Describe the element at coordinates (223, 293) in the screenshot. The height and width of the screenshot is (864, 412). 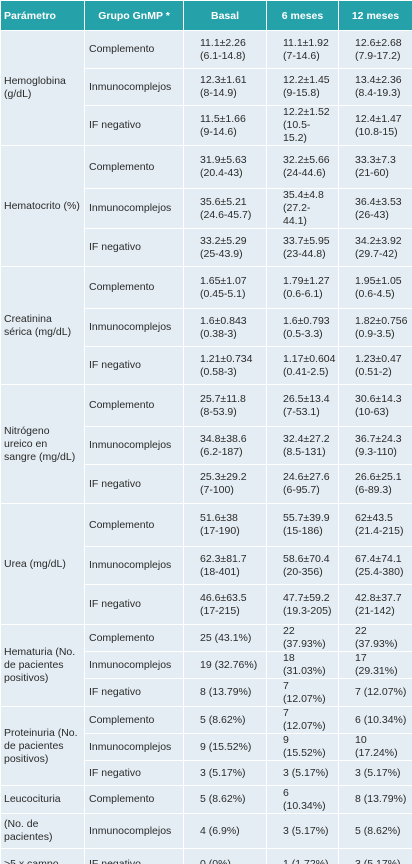
I see `value-line: (0.45-5.1)` at that location.